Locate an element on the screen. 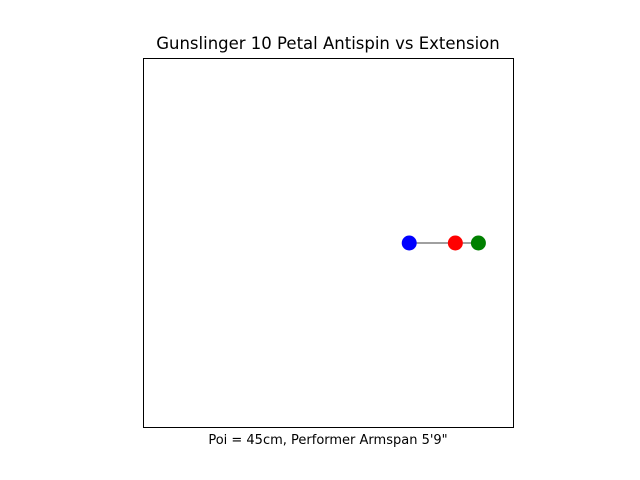  green-point is located at coordinates (478, 243).